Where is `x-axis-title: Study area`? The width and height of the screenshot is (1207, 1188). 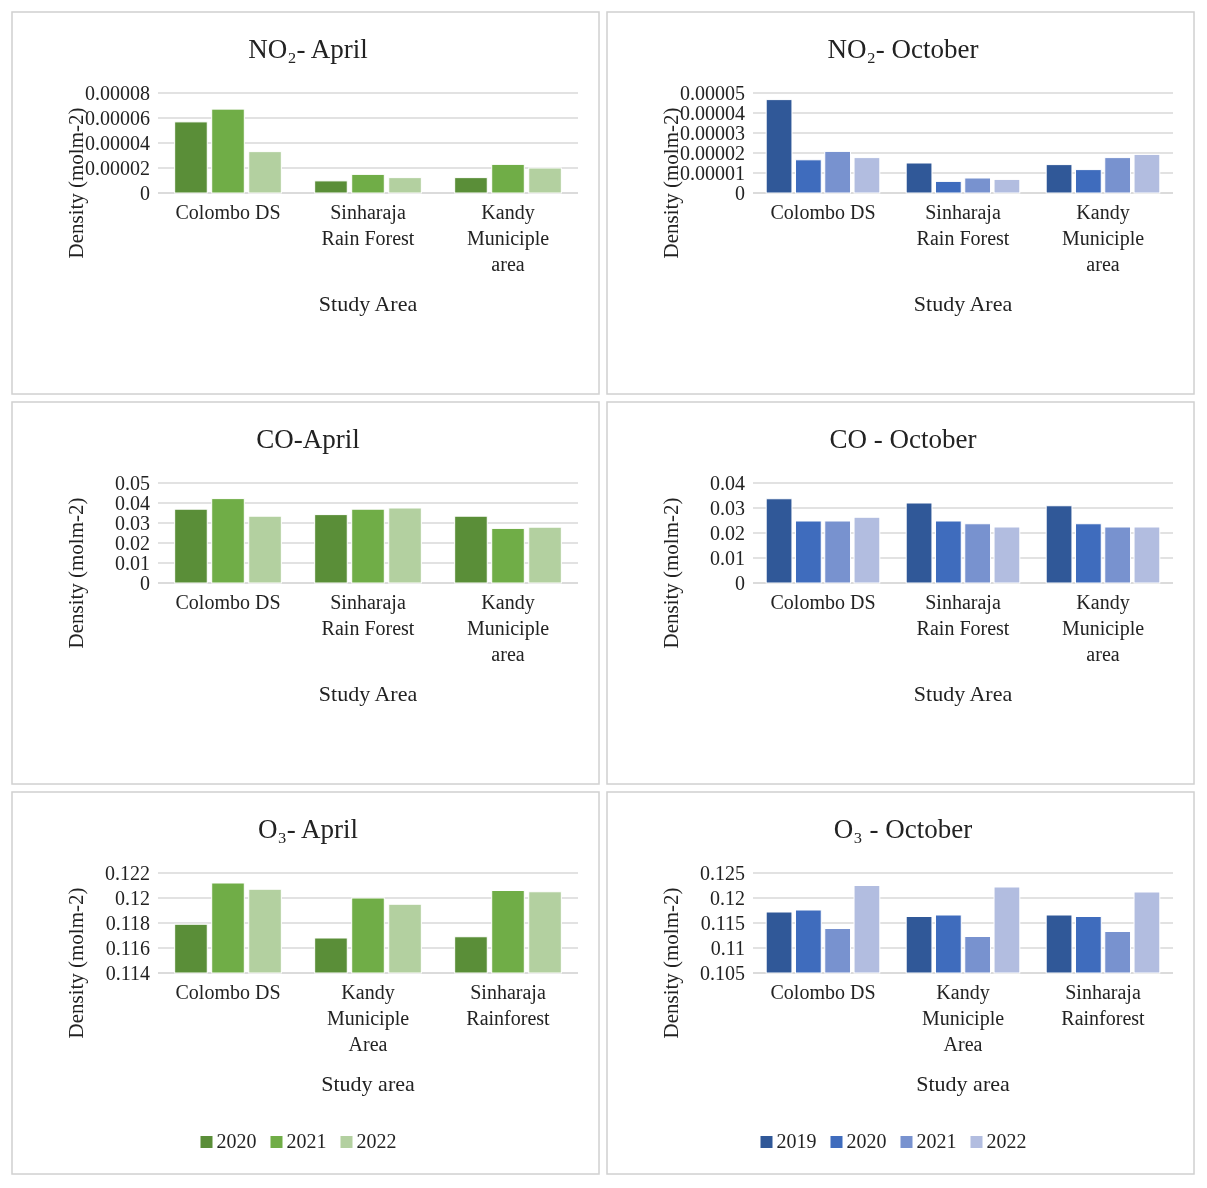 x-axis-title: Study area is located at coordinates (963, 1083).